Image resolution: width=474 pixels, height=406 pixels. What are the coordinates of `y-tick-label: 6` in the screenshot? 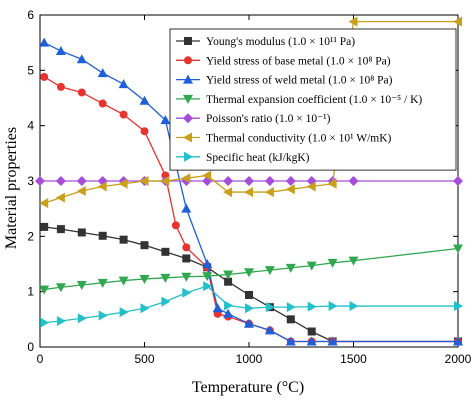 It's located at (30, 15).